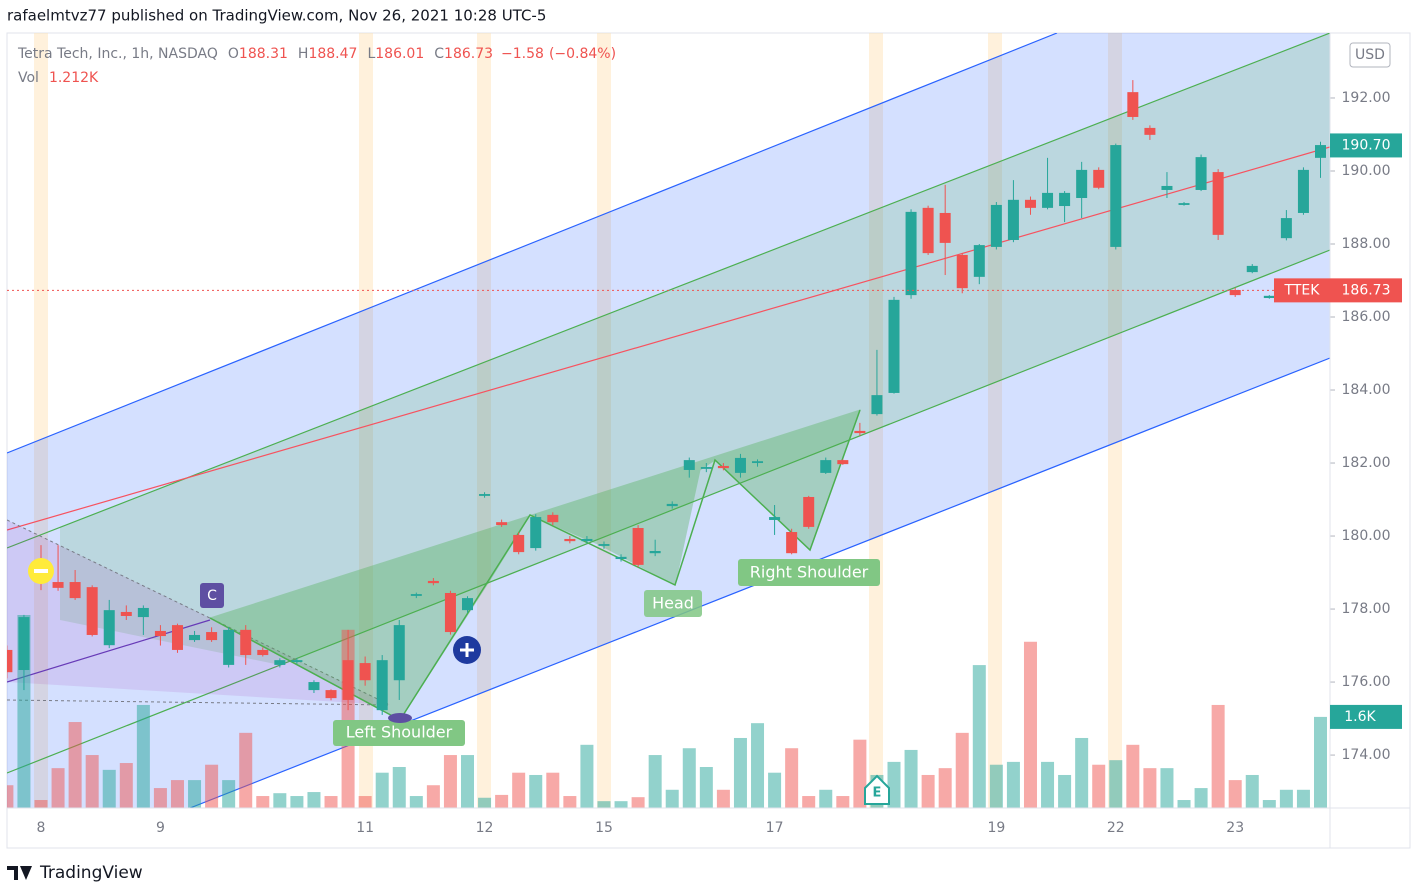 This screenshot has width=1416, height=886. What do you see at coordinates (604, 828) in the screenshot?
I see `x-tick-label: 15` at bounding box center [604, 828].